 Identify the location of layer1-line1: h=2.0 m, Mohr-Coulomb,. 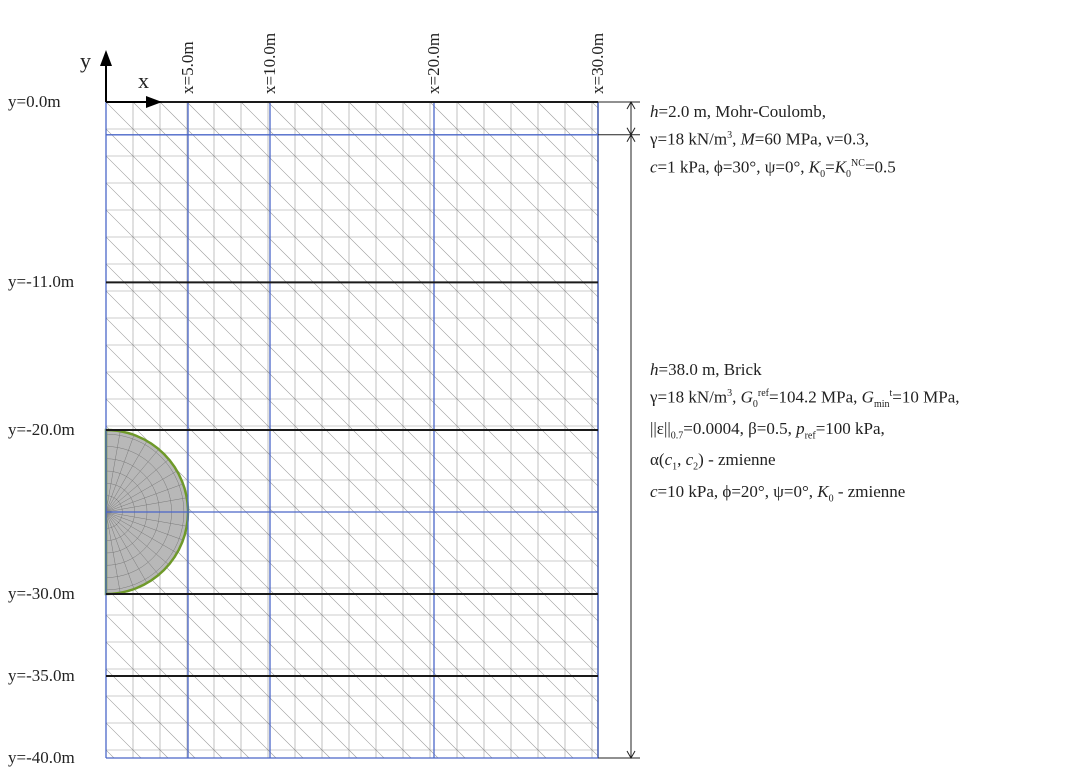
(738, 111).